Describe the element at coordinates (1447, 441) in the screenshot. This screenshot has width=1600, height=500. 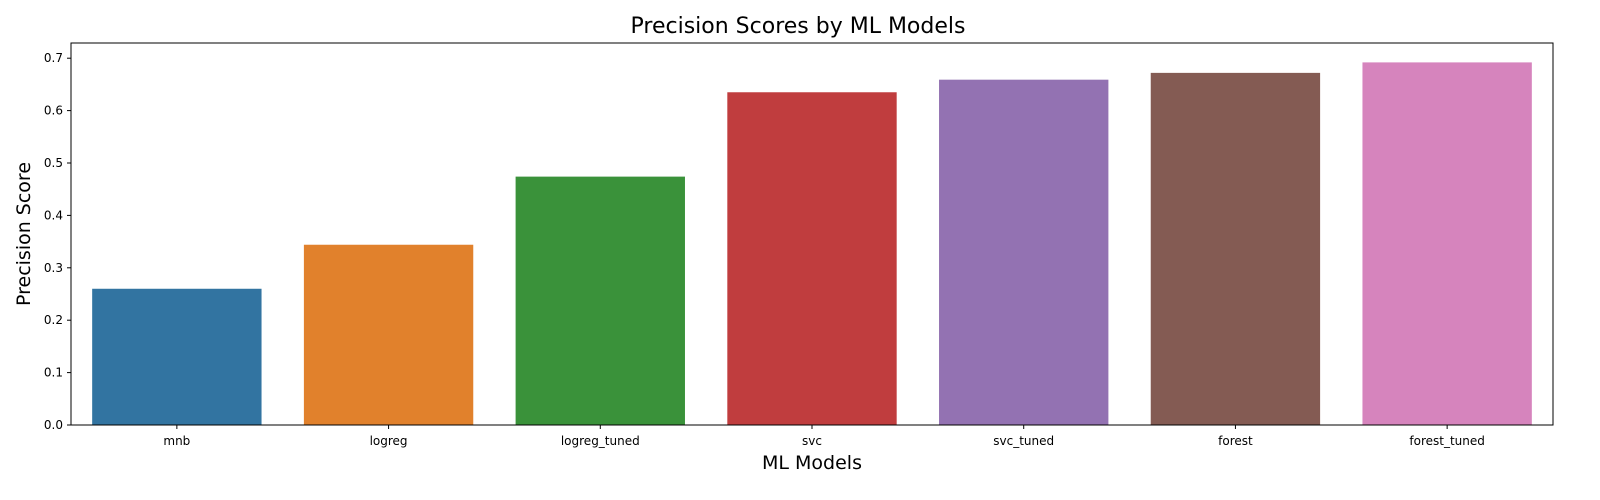
I see `x-tick-label: forest_tuned` at that location.